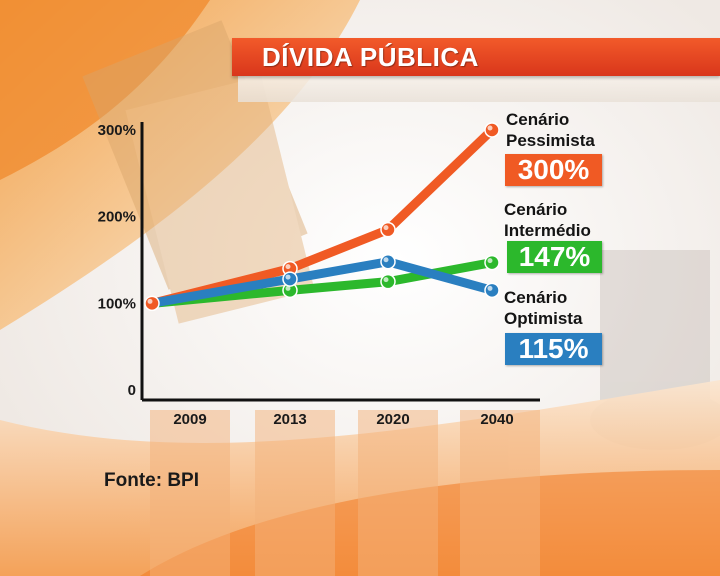 The height and width of the screenshot is (576, 720). Describe the element at coordinates (543, 308) in the screenshot. I see `scenario-optimista-label: Cenário Optimista` at that location.